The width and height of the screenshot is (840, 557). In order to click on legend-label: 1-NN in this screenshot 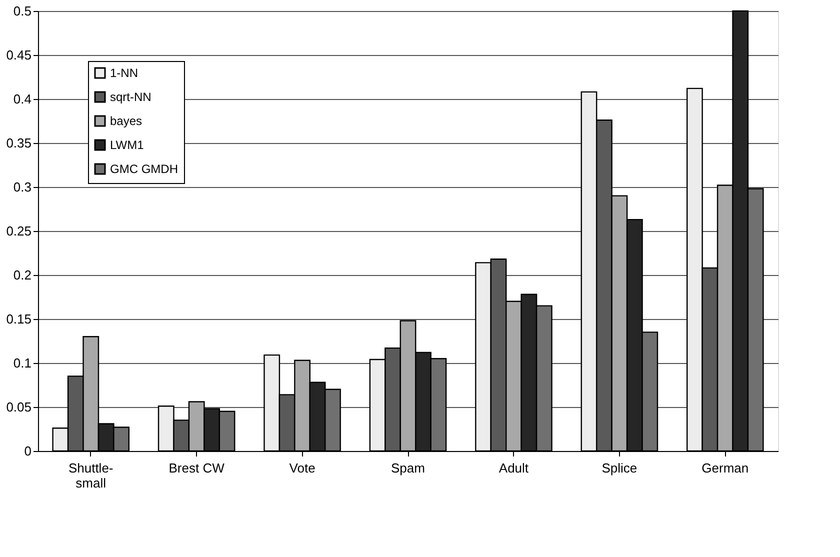, I will do `click(124, 73)`.